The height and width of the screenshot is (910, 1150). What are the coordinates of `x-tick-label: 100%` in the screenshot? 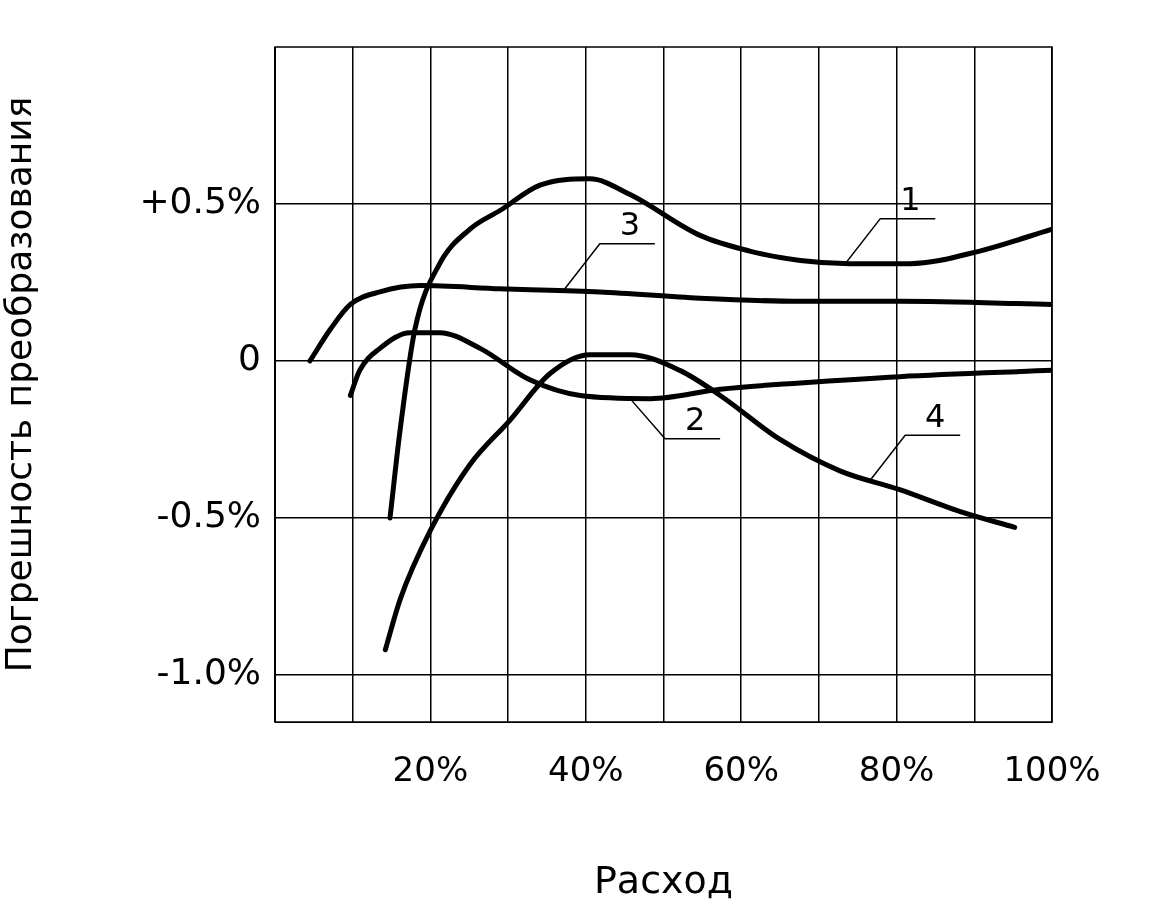 It's located at (1052, 769).